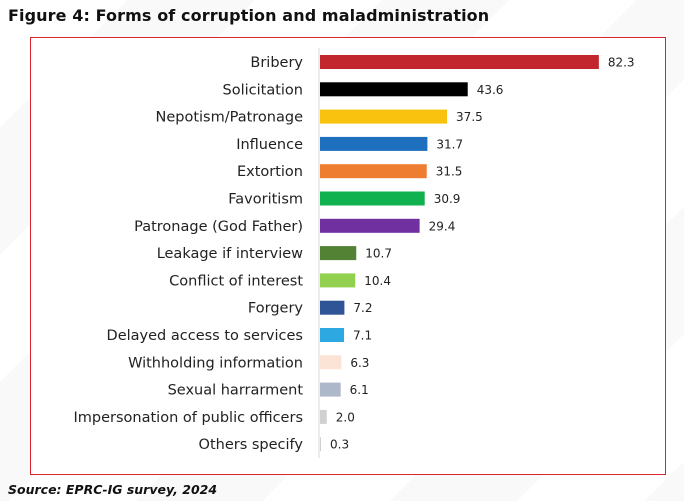 The image size is (684, 501). I want to click on category-label: Patronage (God Father), so click(218, 227).